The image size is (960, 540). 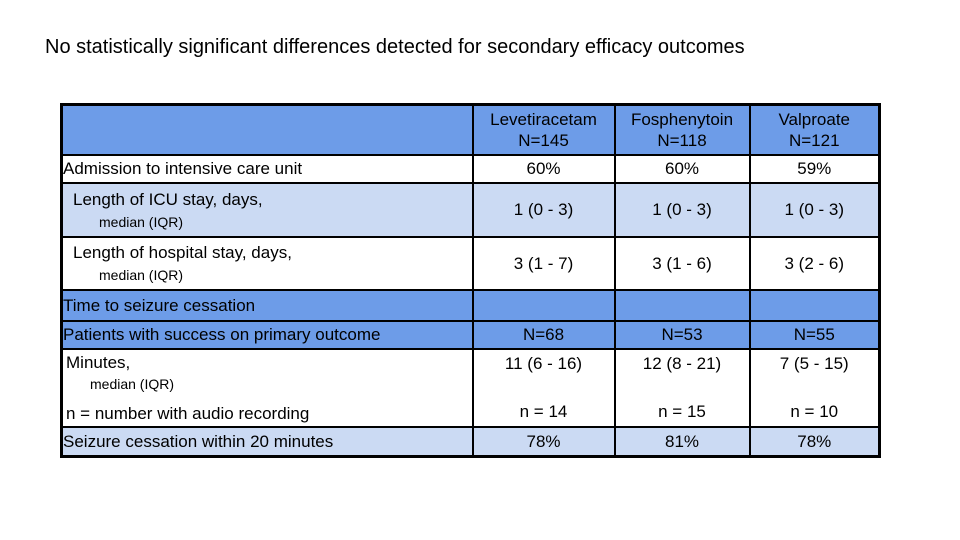 I want to click on value-cell: N=53, so click(x=682, y=334).